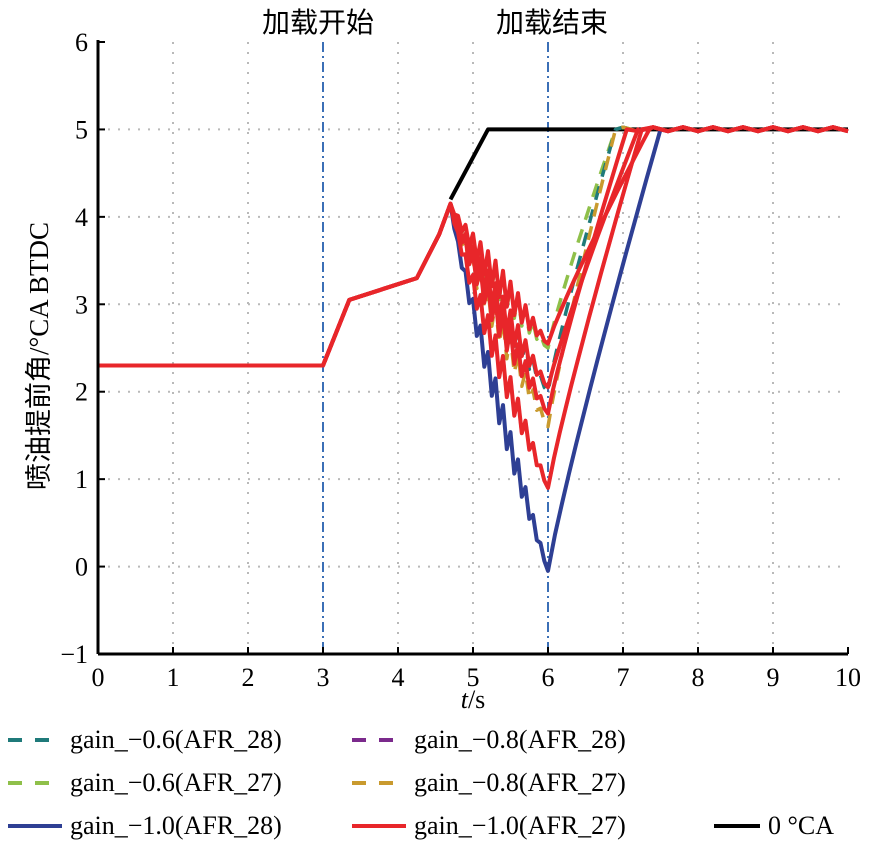 The width and height of the screenshot is (874, 853). Describe the element at coordinates (698, 677) in the screenshot. I see `x-tick-label: 8` at that location.